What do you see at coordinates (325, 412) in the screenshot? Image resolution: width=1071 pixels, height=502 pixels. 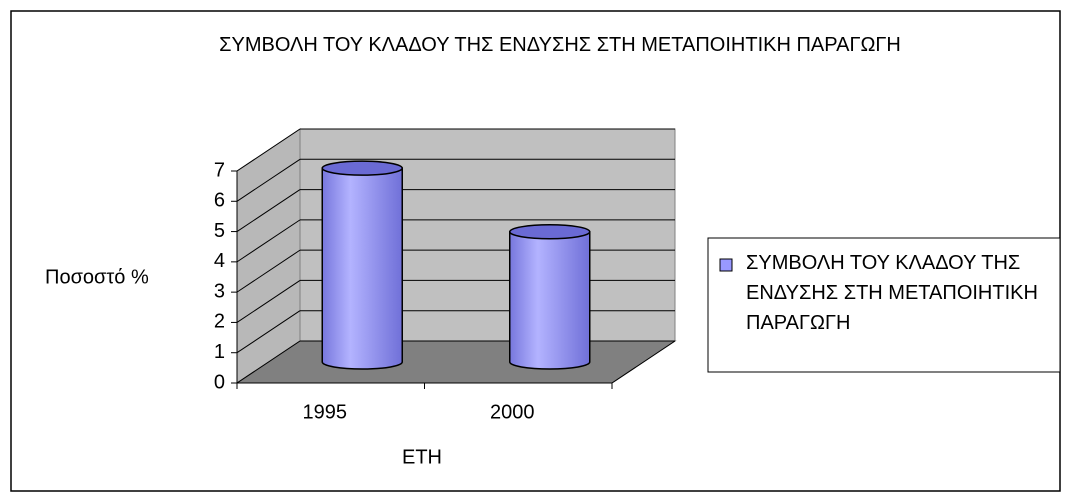 I see `x-tick-label: 1995` at bounding box center [325, 412].